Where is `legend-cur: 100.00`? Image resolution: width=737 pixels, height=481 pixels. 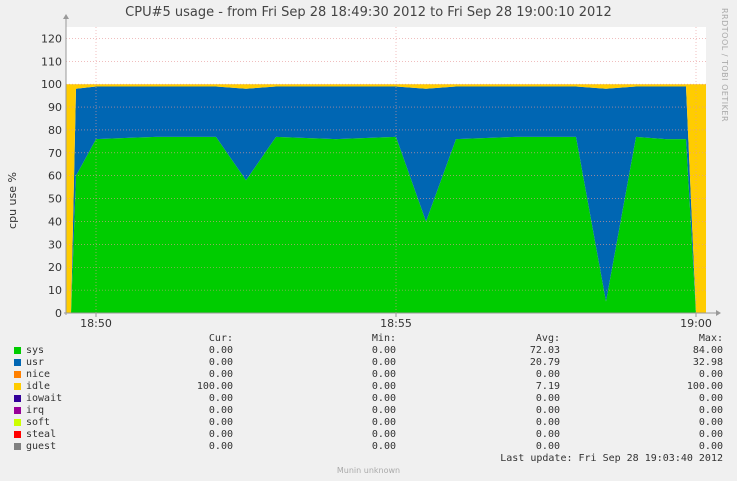 legend-cur: 100.00 is located at coordinates (214, 386).